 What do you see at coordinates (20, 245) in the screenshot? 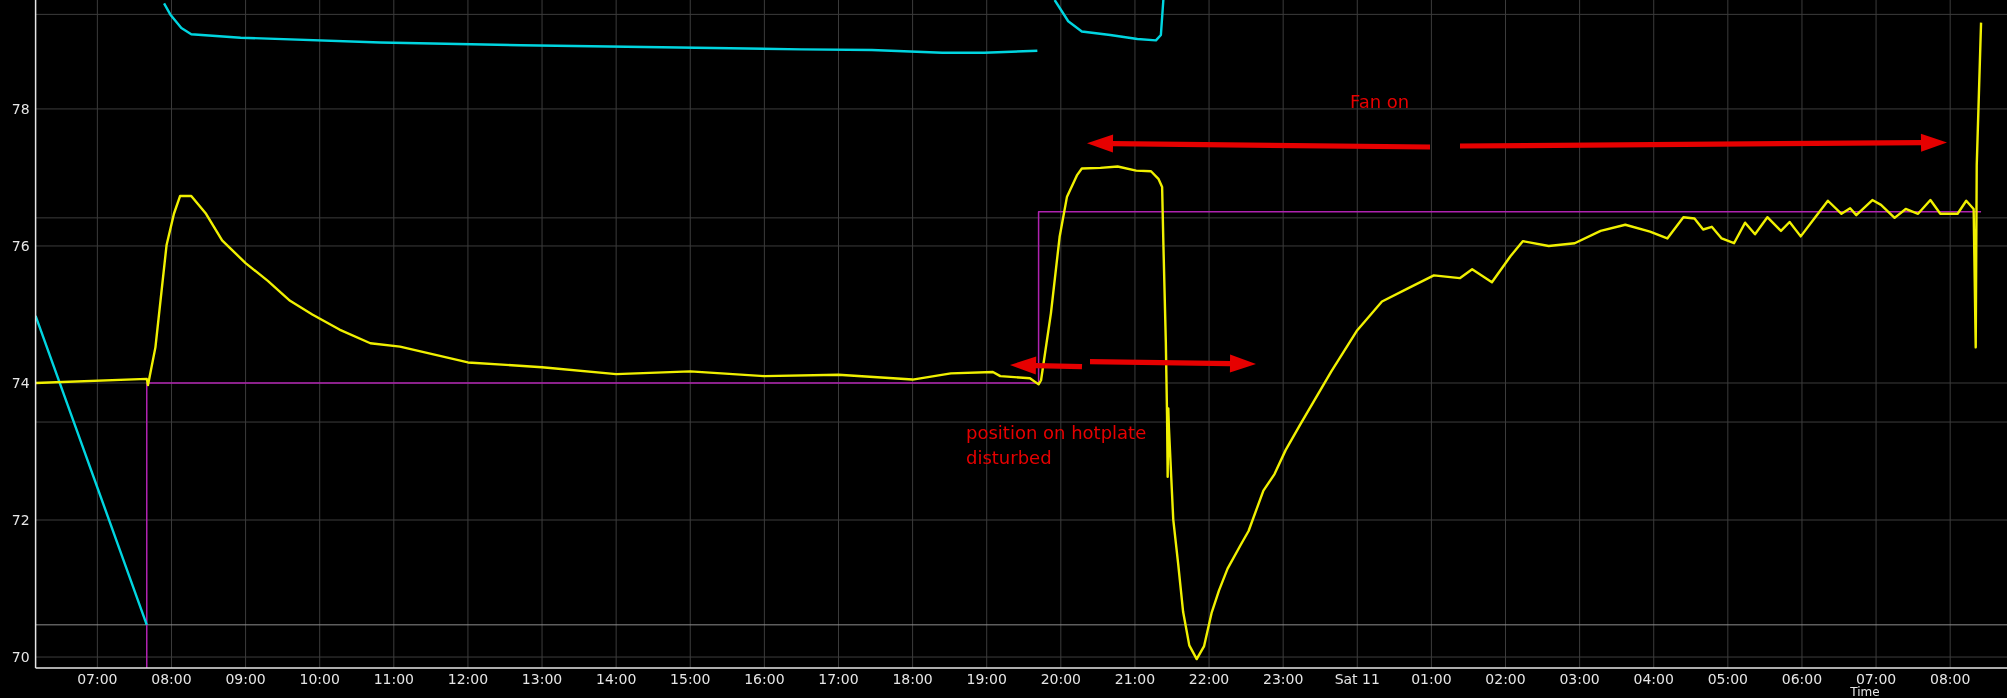
I see `y-tick-label: 76` at bounding box center [20, 245].